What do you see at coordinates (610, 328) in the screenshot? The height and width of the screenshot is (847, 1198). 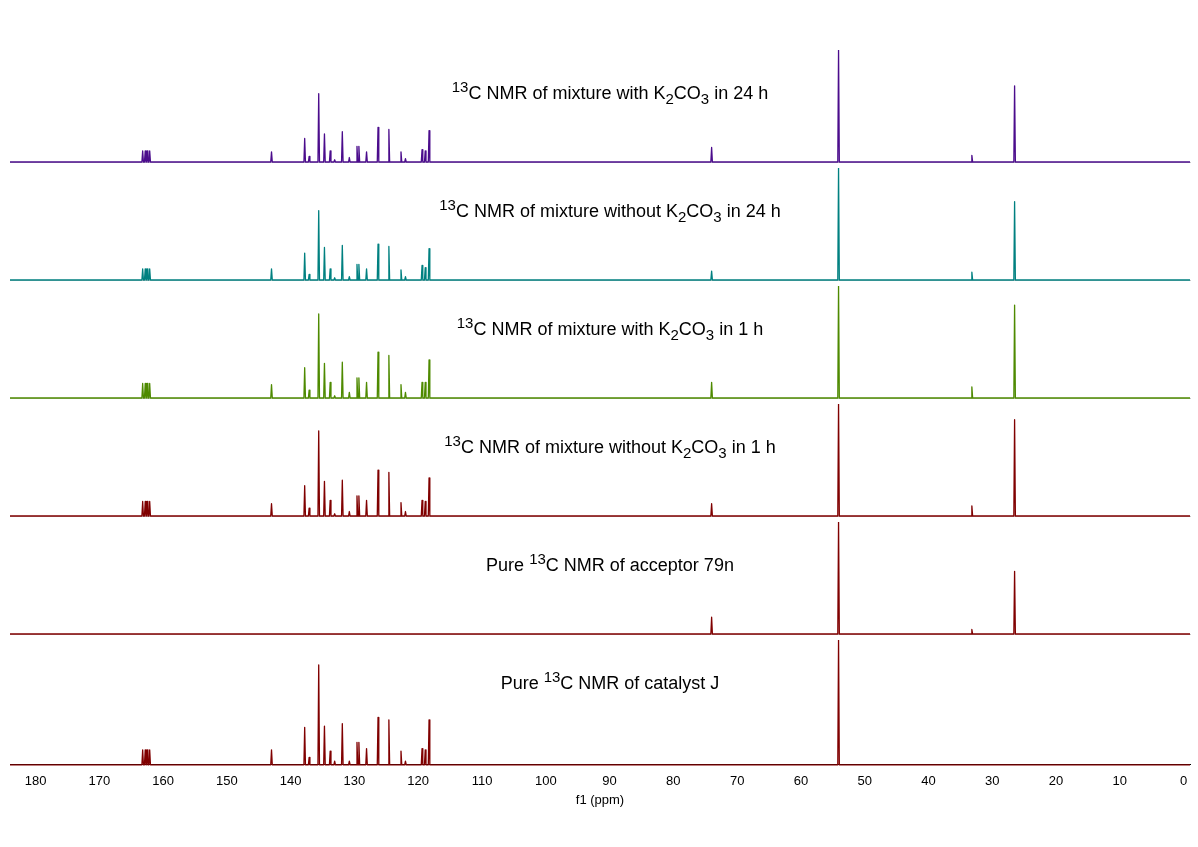 I see `text: $^{13}$C NMR of mixture with K$_{2}$CO$_{3}$ in 1 h` at bounding box center [610, 328].